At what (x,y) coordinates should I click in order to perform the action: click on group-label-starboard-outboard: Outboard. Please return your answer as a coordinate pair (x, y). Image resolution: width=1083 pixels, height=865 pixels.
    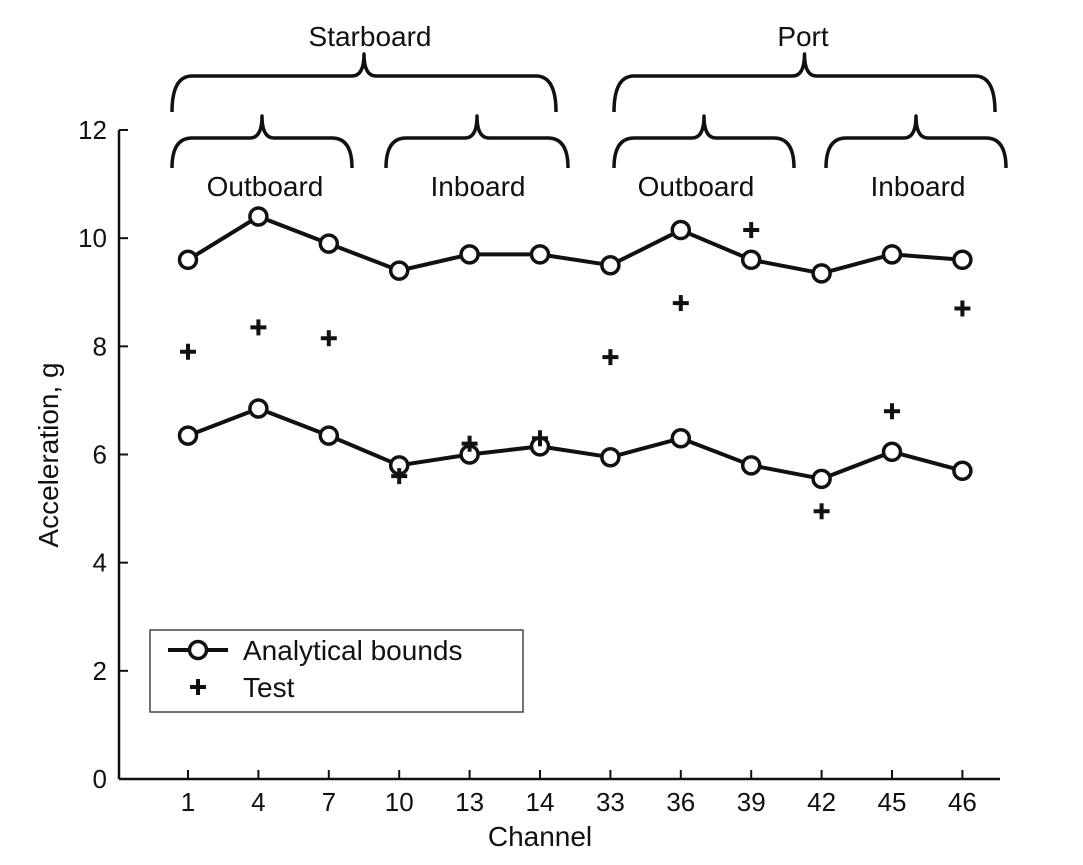
    Looking at the image, I should click on (265, 186).